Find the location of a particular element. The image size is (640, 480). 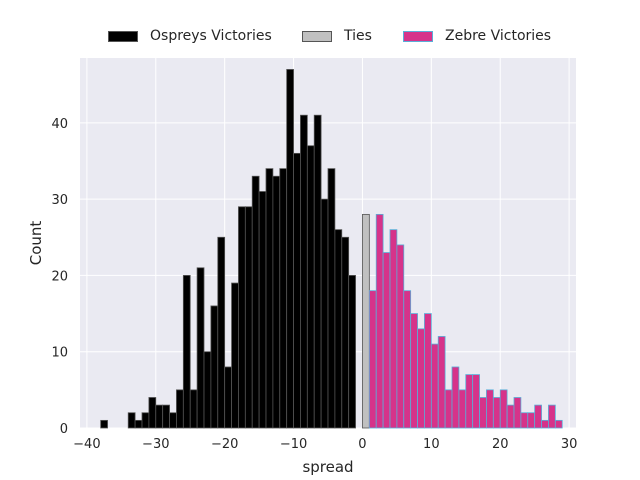

legend-swatch-zebre is located at coordinates (418, 36).